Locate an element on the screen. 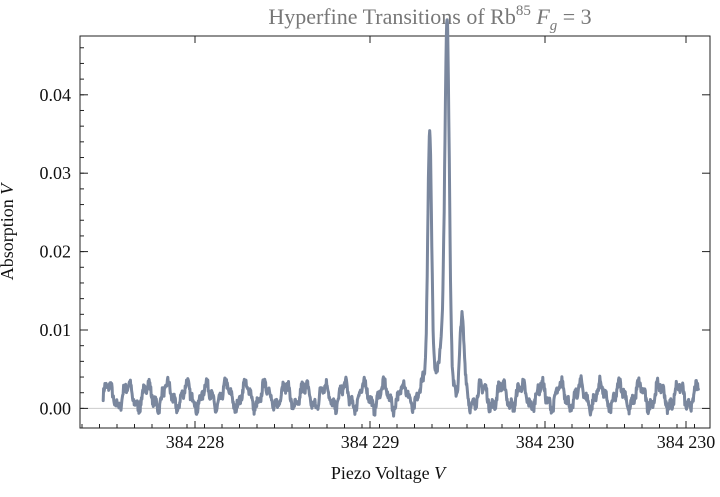  chart-title-suffix: = 3 is located at coordinates (577, 16).